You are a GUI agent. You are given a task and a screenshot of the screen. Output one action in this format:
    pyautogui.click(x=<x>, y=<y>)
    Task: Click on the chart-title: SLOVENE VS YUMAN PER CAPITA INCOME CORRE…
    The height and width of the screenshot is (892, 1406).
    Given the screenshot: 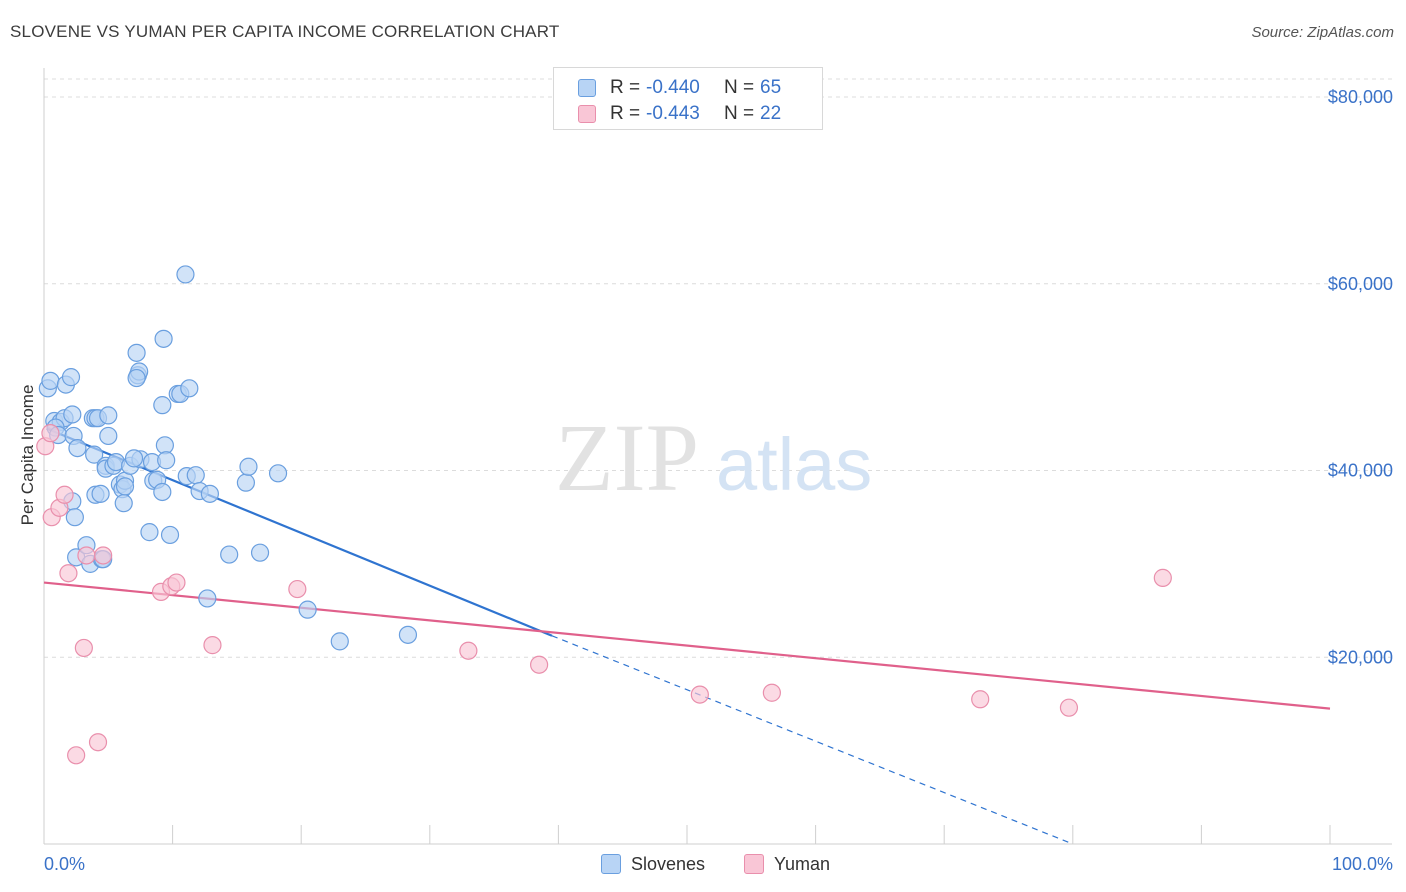 What is the action you would take?
    pyautogui.click(x=285, y=31)
    